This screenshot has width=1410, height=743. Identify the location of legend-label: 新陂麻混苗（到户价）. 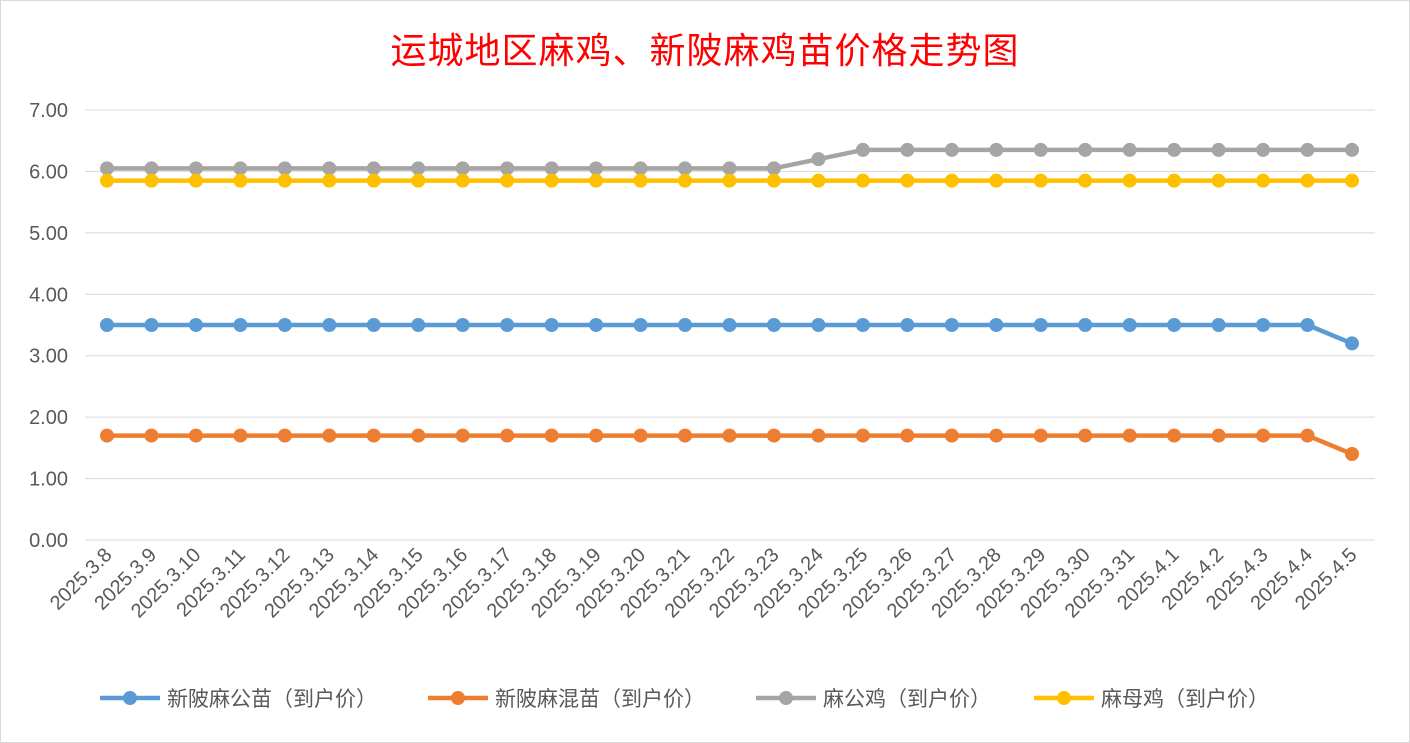
(600, 699).